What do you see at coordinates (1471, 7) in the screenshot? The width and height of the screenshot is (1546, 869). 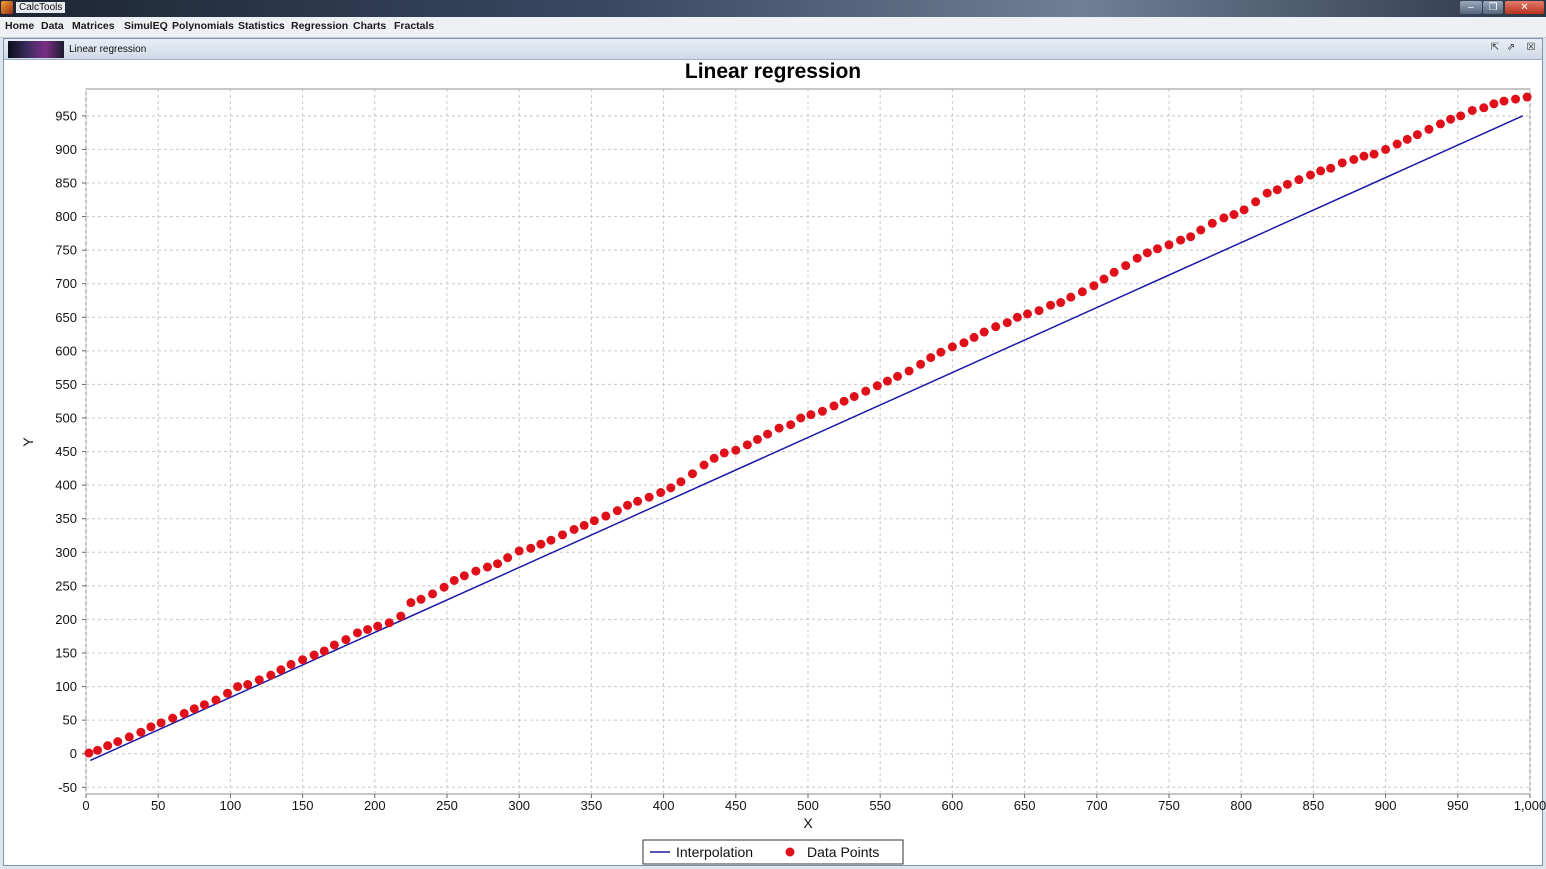 I see `minimize-button: –` at bounding box center [1471, 7].